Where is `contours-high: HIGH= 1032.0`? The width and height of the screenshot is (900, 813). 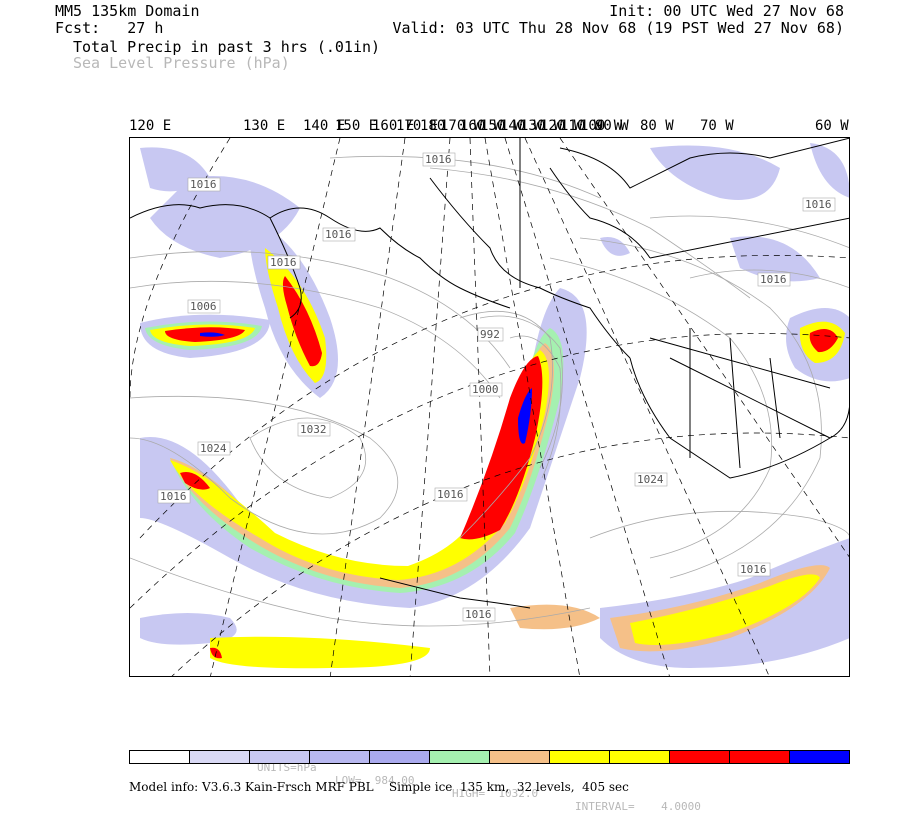 contours-high: HIGH= 1032.0 is located at coordinates (495, 793).